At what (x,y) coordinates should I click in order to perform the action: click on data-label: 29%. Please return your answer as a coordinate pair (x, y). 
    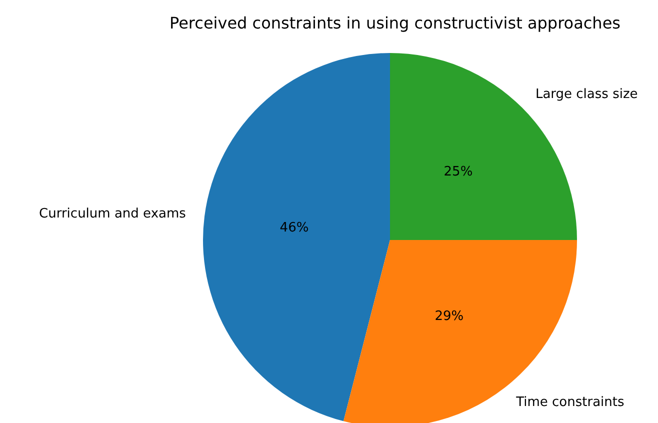
    Looking at the image, I should click on (449, 316).